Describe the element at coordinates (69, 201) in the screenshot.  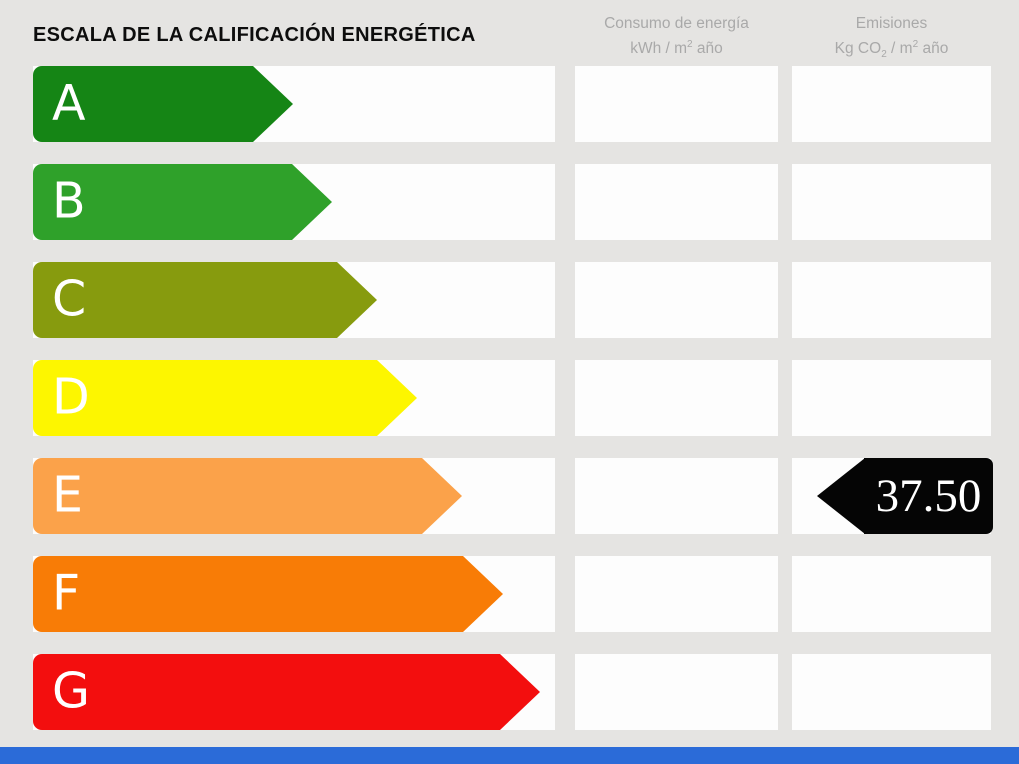
I see `rating-letter: B` at that location.